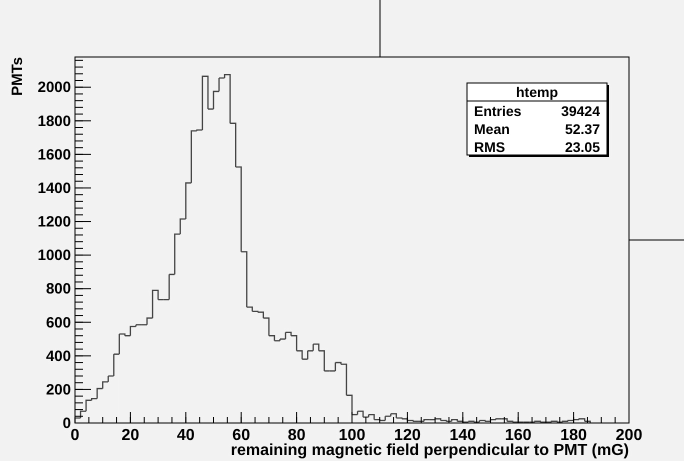  What do you see at coordinates (580, 111) in the screenshot?
I see `annotation: 39424` at bounding box center [580, 111].